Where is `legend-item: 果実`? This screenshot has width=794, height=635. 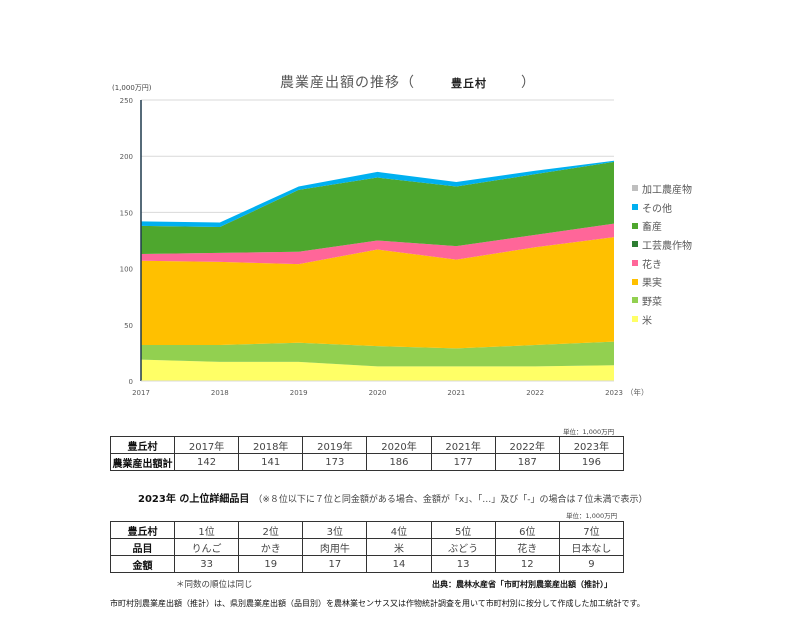 legend-item: 果実 is located at coordinates (662, 281).